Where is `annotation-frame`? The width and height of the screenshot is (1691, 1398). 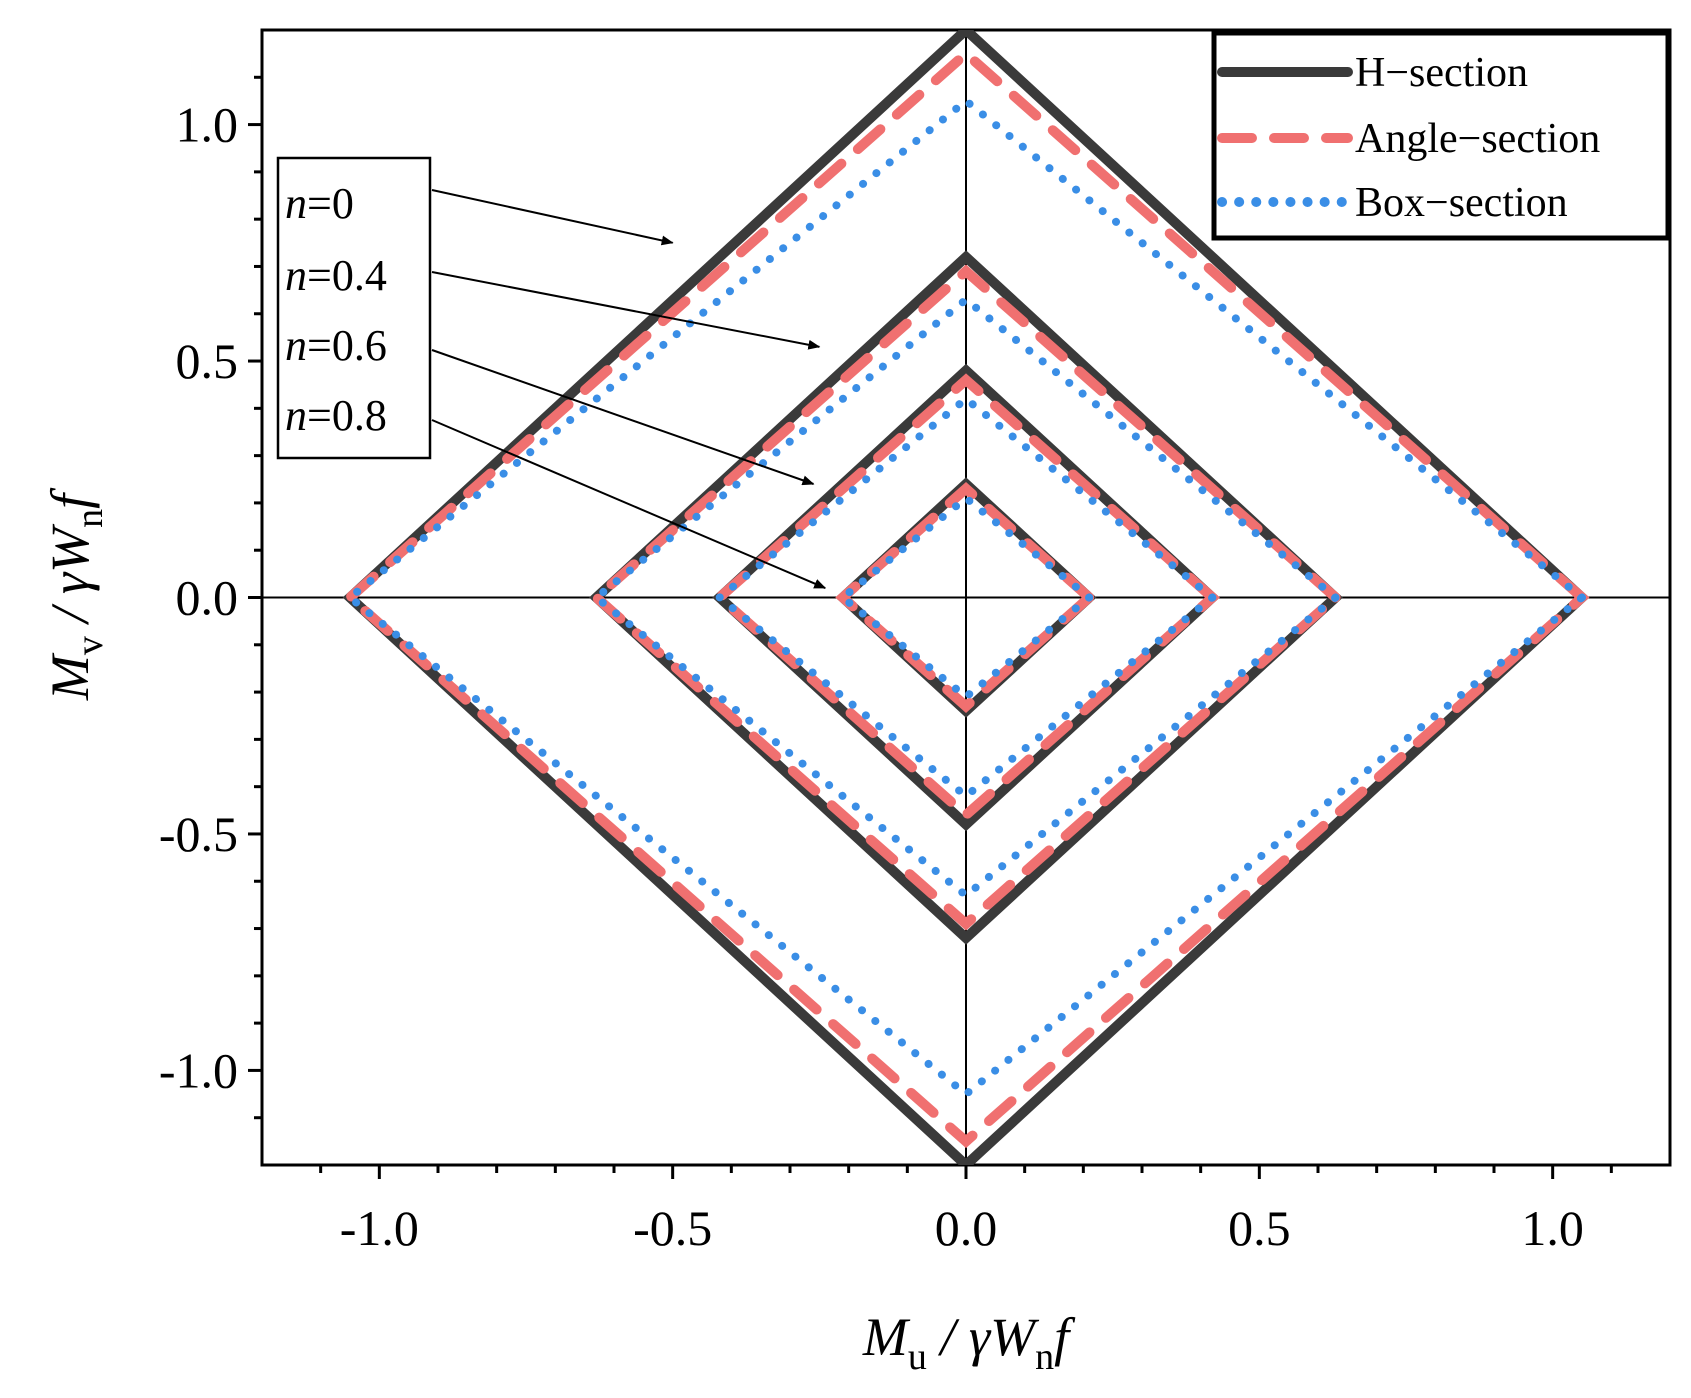
annotation-frame is located at coordinates (354, 308).